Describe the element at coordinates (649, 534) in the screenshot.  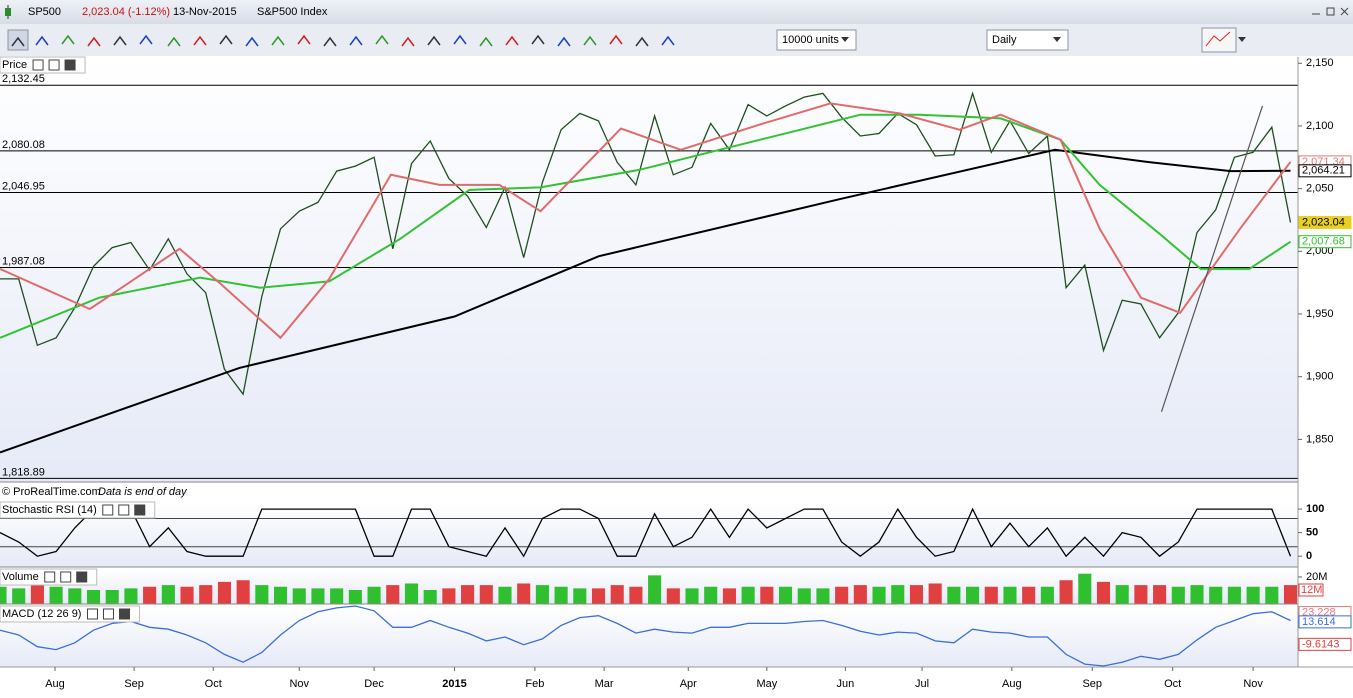
I see `panel-background` at that location.